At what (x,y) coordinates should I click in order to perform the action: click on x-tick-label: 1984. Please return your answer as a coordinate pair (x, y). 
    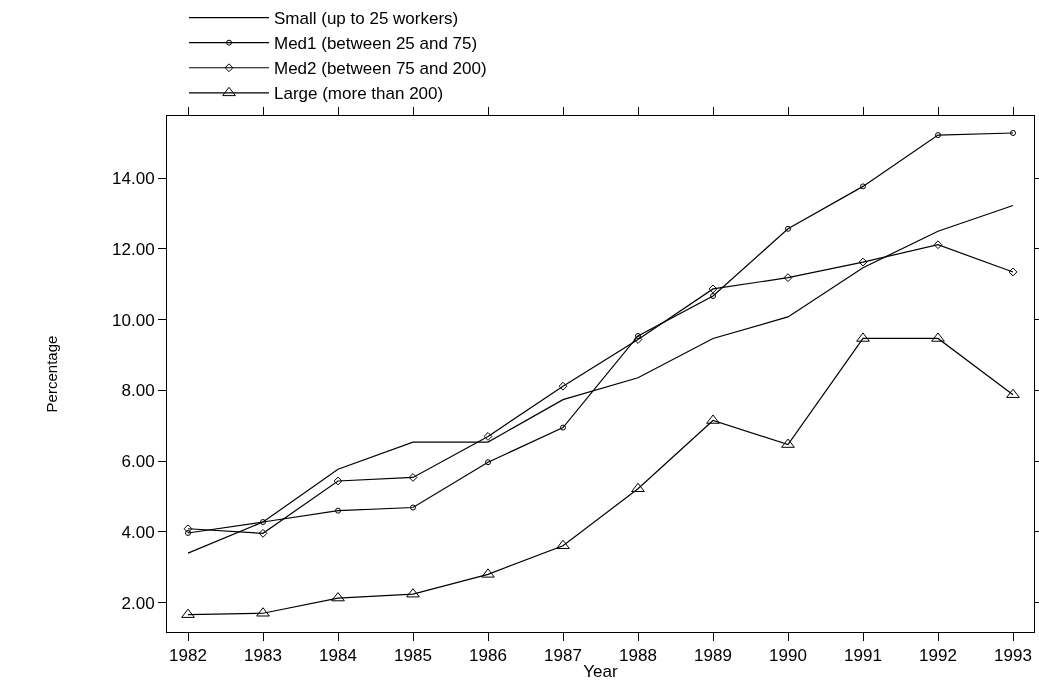
    Looking at the image, I should click on (338, 656).